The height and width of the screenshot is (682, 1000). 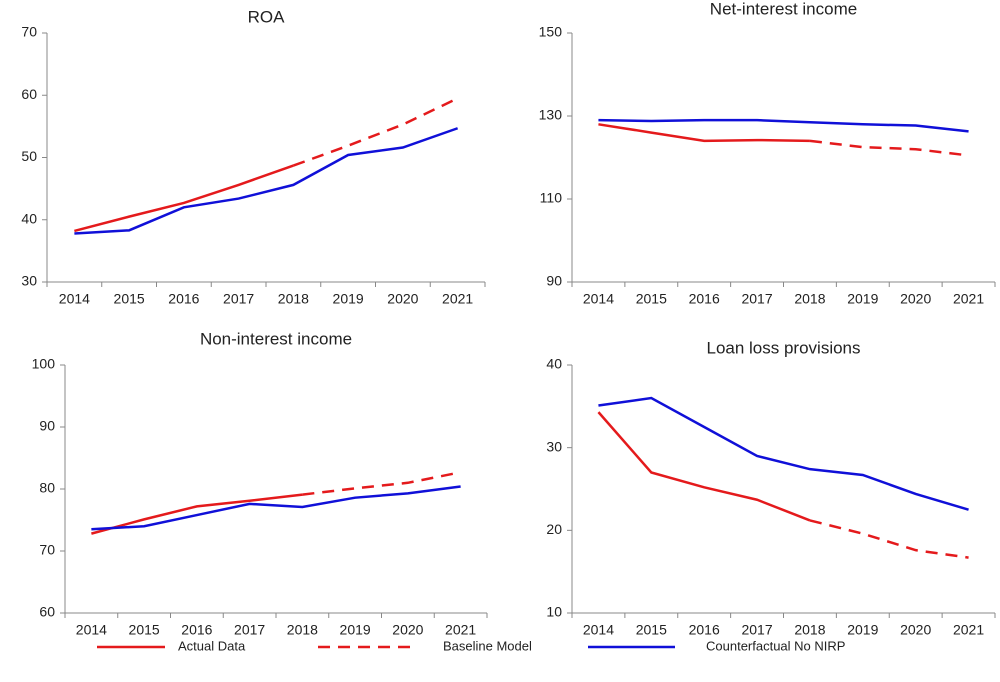 What do you see at coordinates (267, 16) in the screenshot?
I see `chart-title: ROA` at bounding box center [267, 16].